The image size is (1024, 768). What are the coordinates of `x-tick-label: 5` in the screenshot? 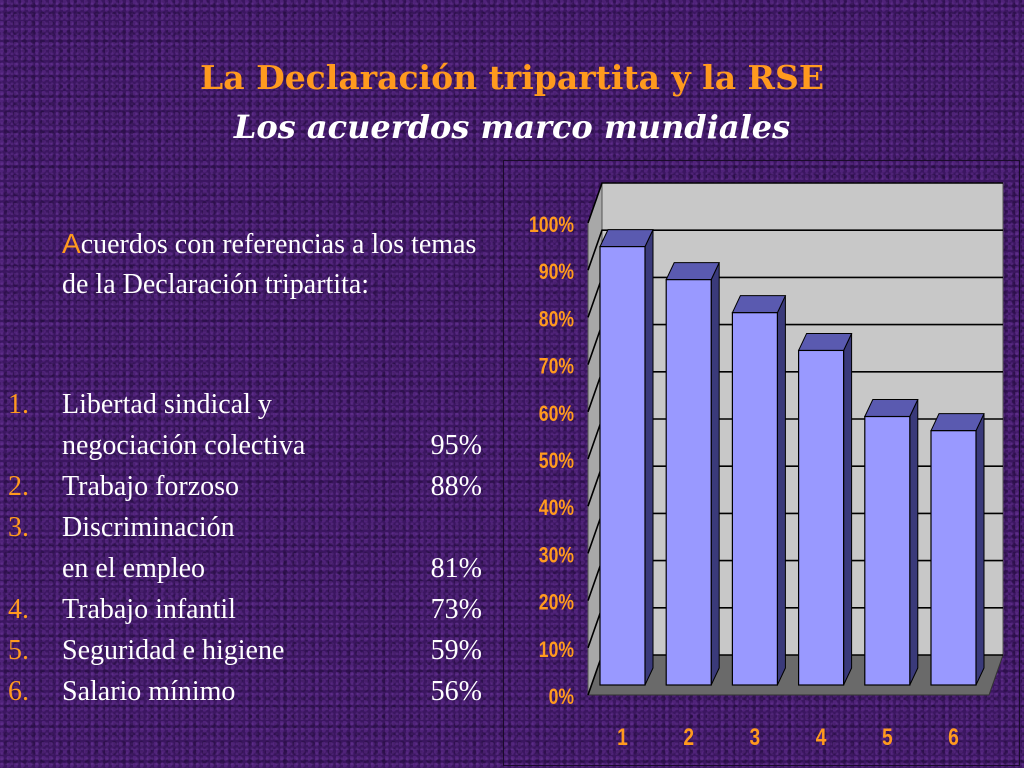 It's located at (887, 737).